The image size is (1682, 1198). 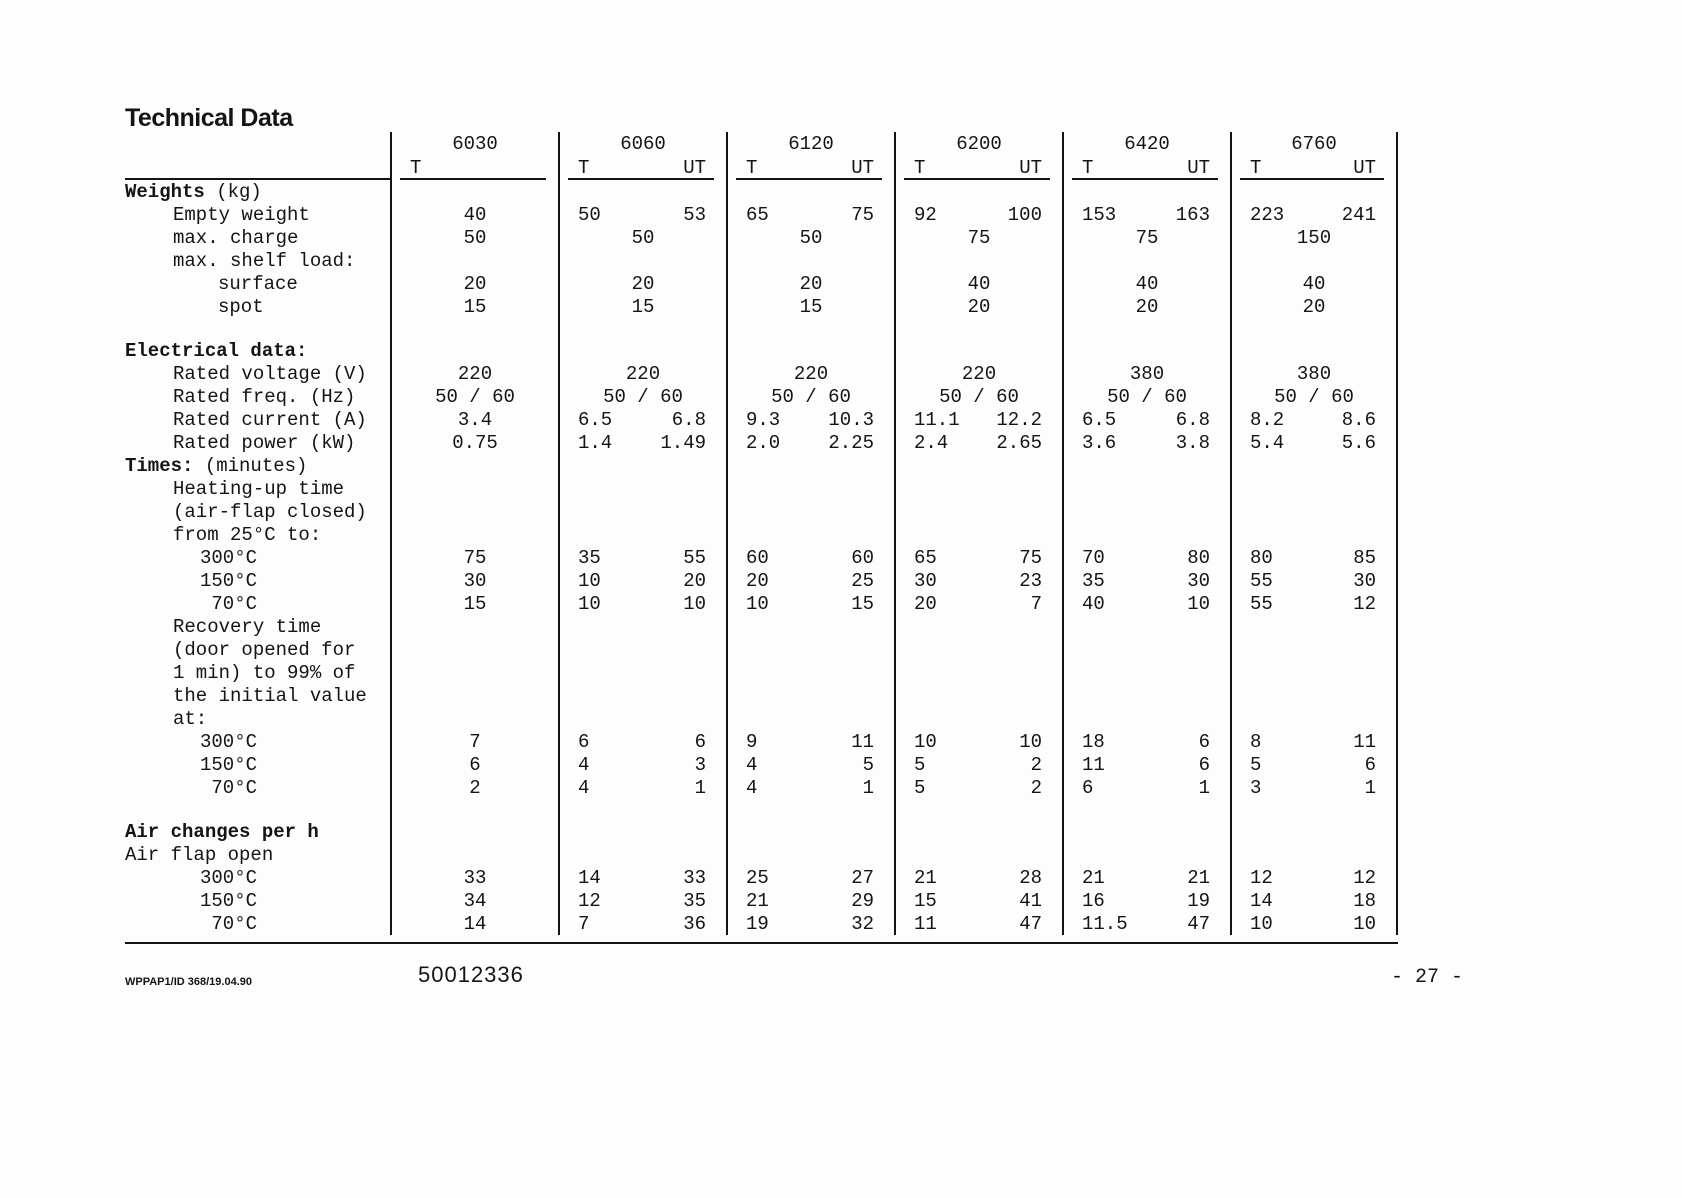 What do you see at coordinates (474, 419) in the screenshot?
I see `value-cell-6030: 3.4` at bounding box center [474, 419].